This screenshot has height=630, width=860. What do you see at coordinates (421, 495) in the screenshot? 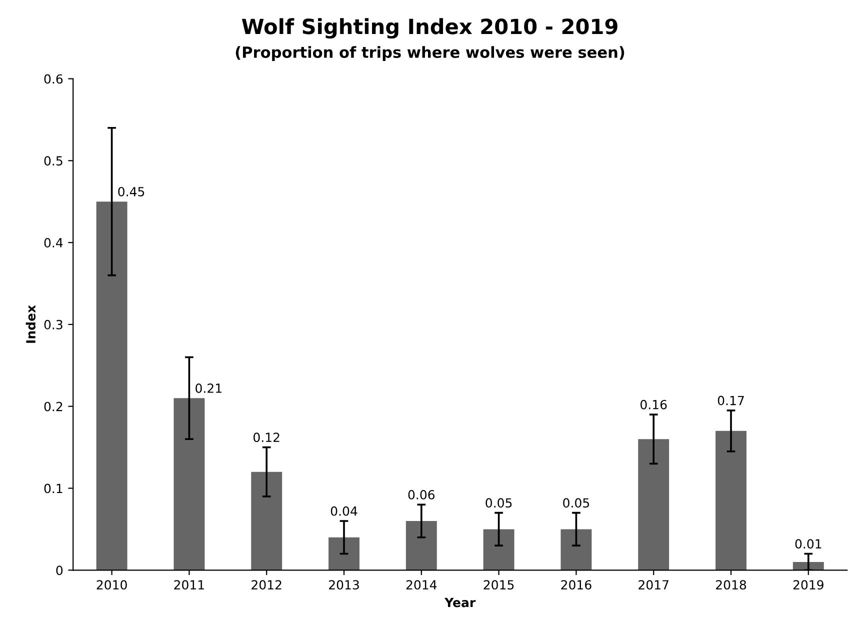
I see `data-label: 0.06` at bounding box center [421, 495].